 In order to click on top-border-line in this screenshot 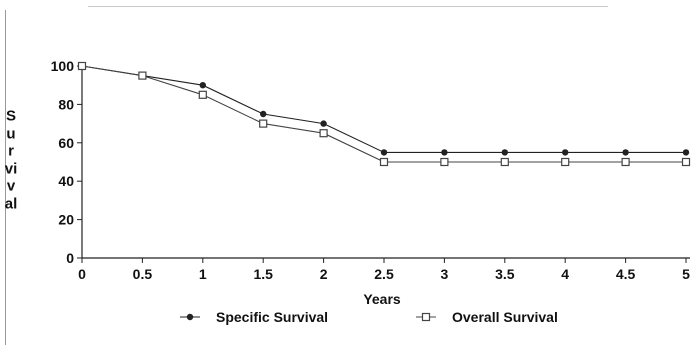, I will do `click(348, 6)`.